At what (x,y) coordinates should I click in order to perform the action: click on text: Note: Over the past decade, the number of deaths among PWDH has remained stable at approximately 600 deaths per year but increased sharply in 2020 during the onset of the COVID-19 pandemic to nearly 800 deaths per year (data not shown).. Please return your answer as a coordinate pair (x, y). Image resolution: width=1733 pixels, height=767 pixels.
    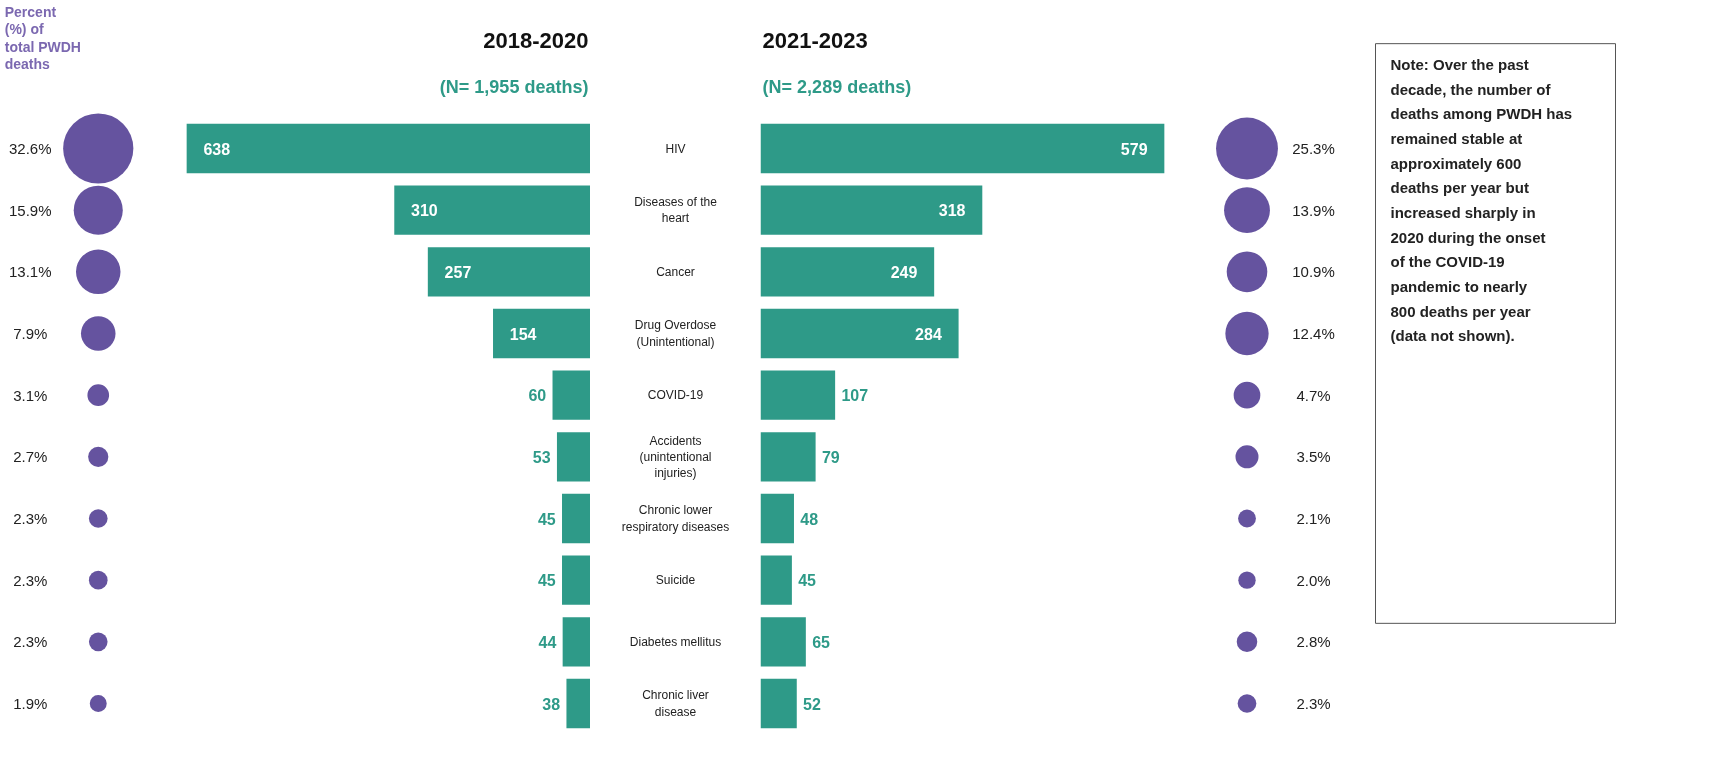
    Looking at the image, I should click on (1481, 200).